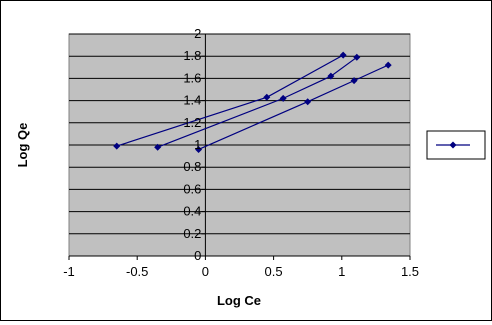 Image resolution: width=492 pixels, height=325 pixels. I want to click on y-tick-label: 1, so click(197, 144).